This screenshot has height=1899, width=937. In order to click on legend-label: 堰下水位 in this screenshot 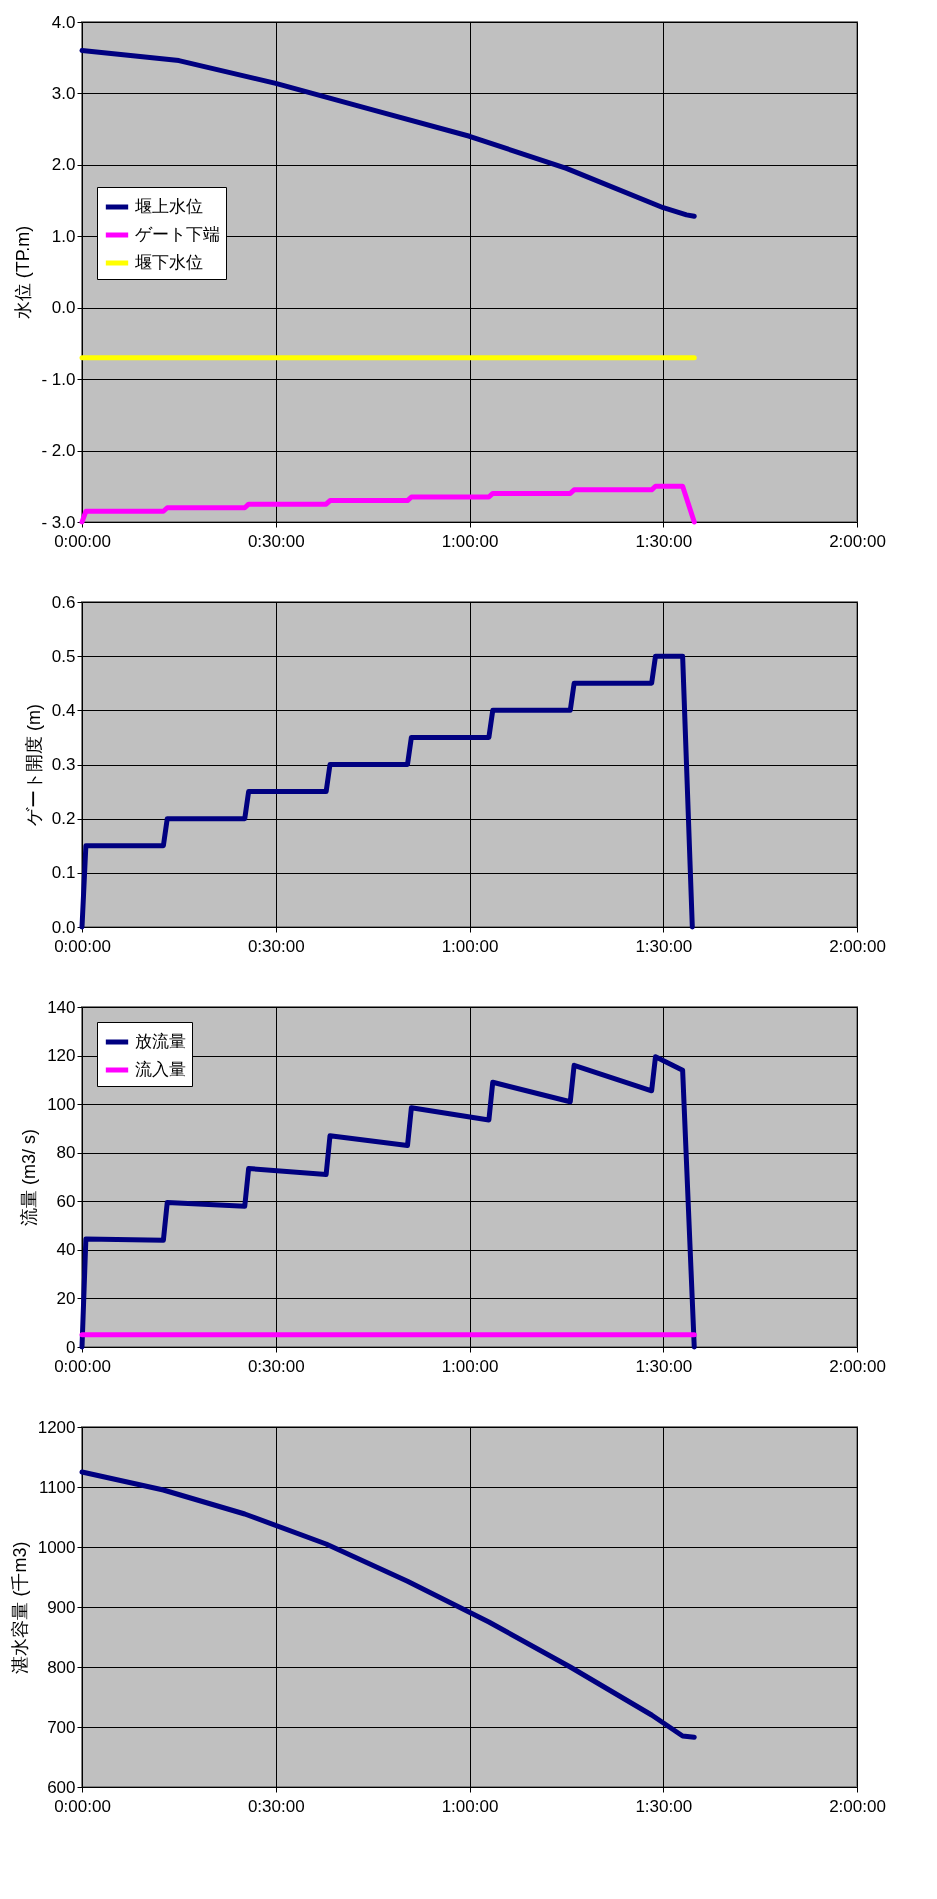, I will do `click(168, 262)`.